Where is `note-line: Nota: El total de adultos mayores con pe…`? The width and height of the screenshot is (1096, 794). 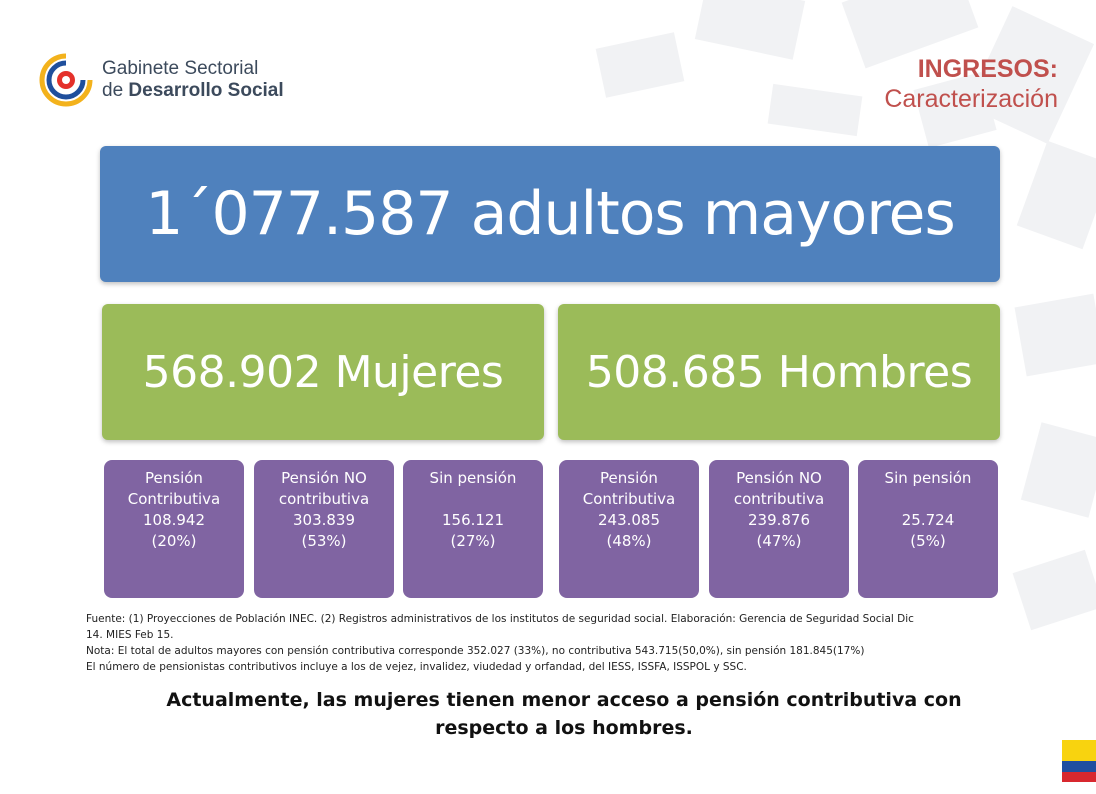 note-line: Nota: El total de adultos mayores con pe… is located at coordinates (475, 651).